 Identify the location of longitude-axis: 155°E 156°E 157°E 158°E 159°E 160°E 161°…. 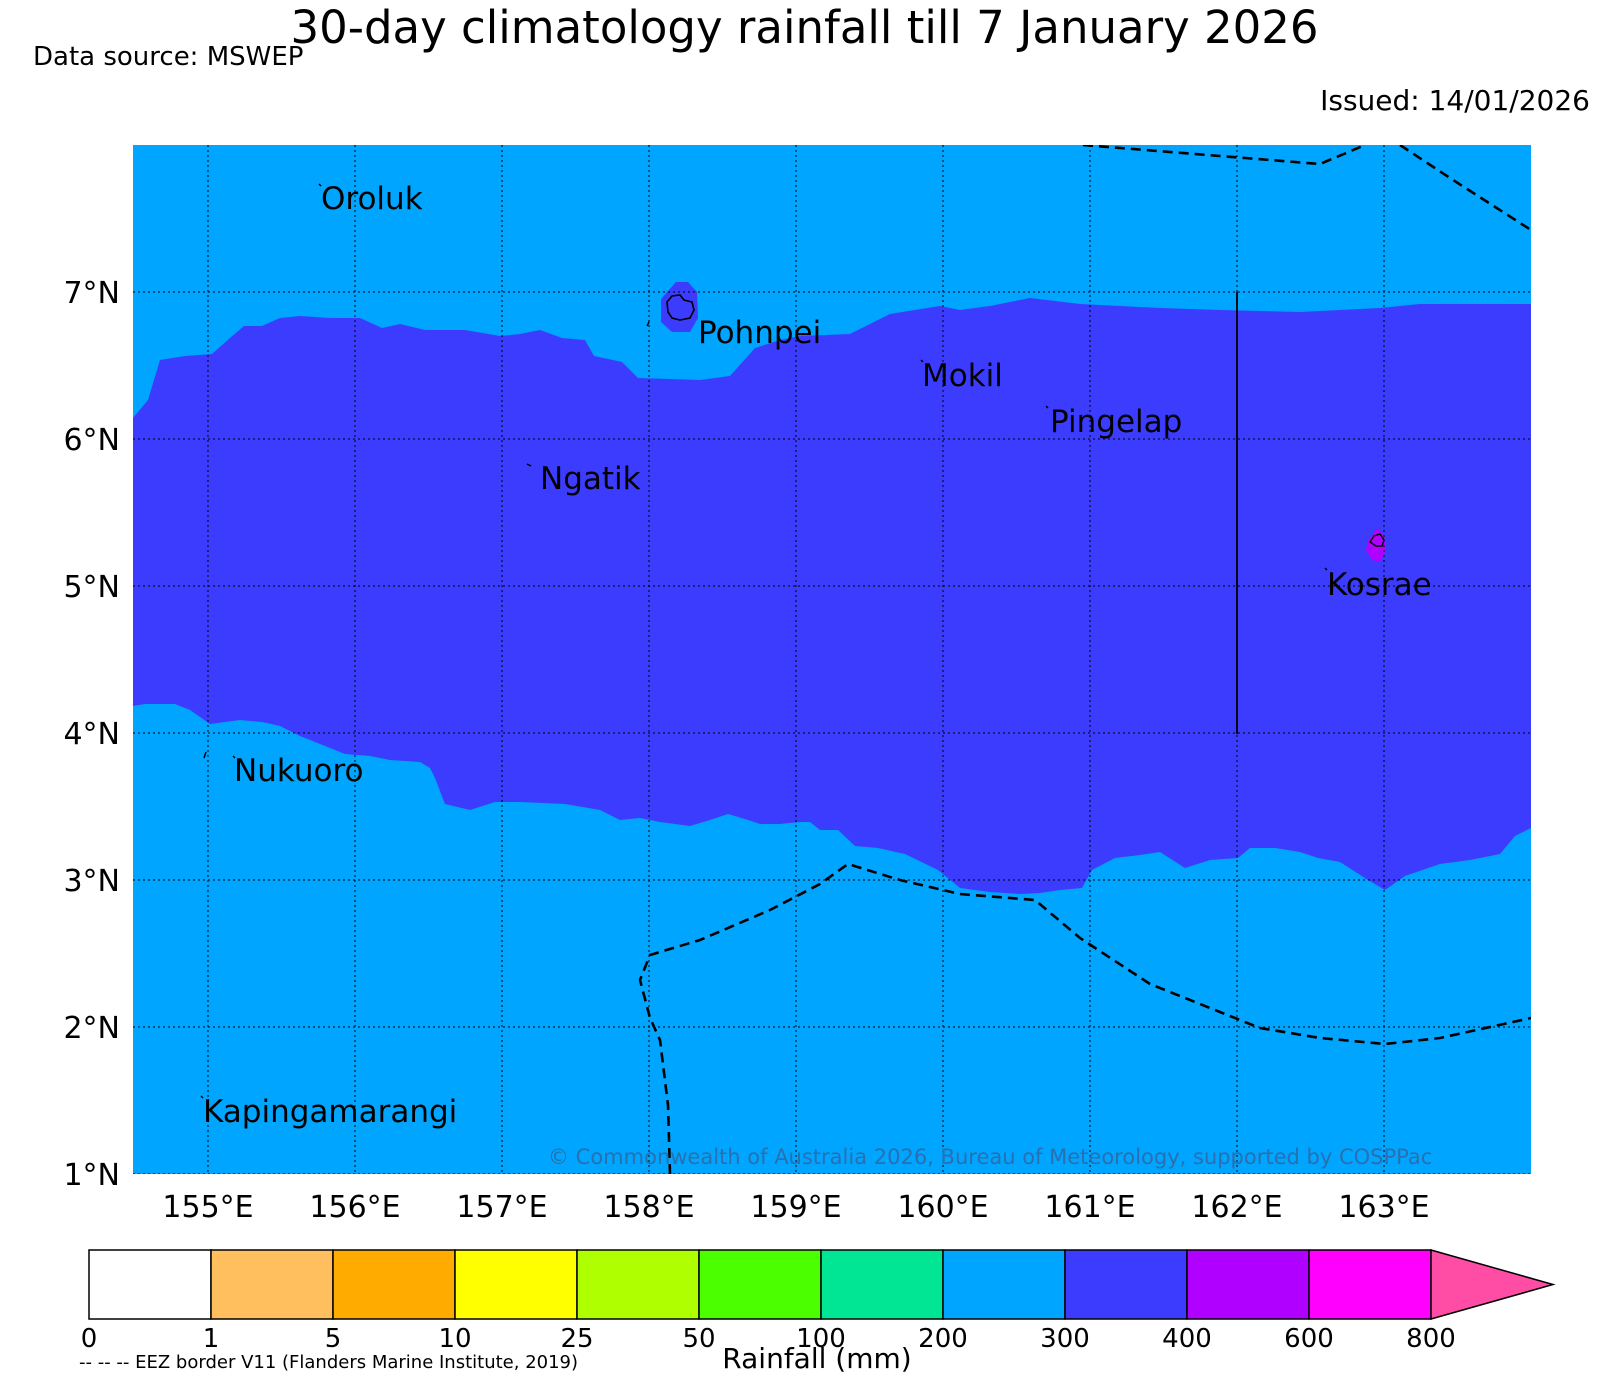
(795, 1207).